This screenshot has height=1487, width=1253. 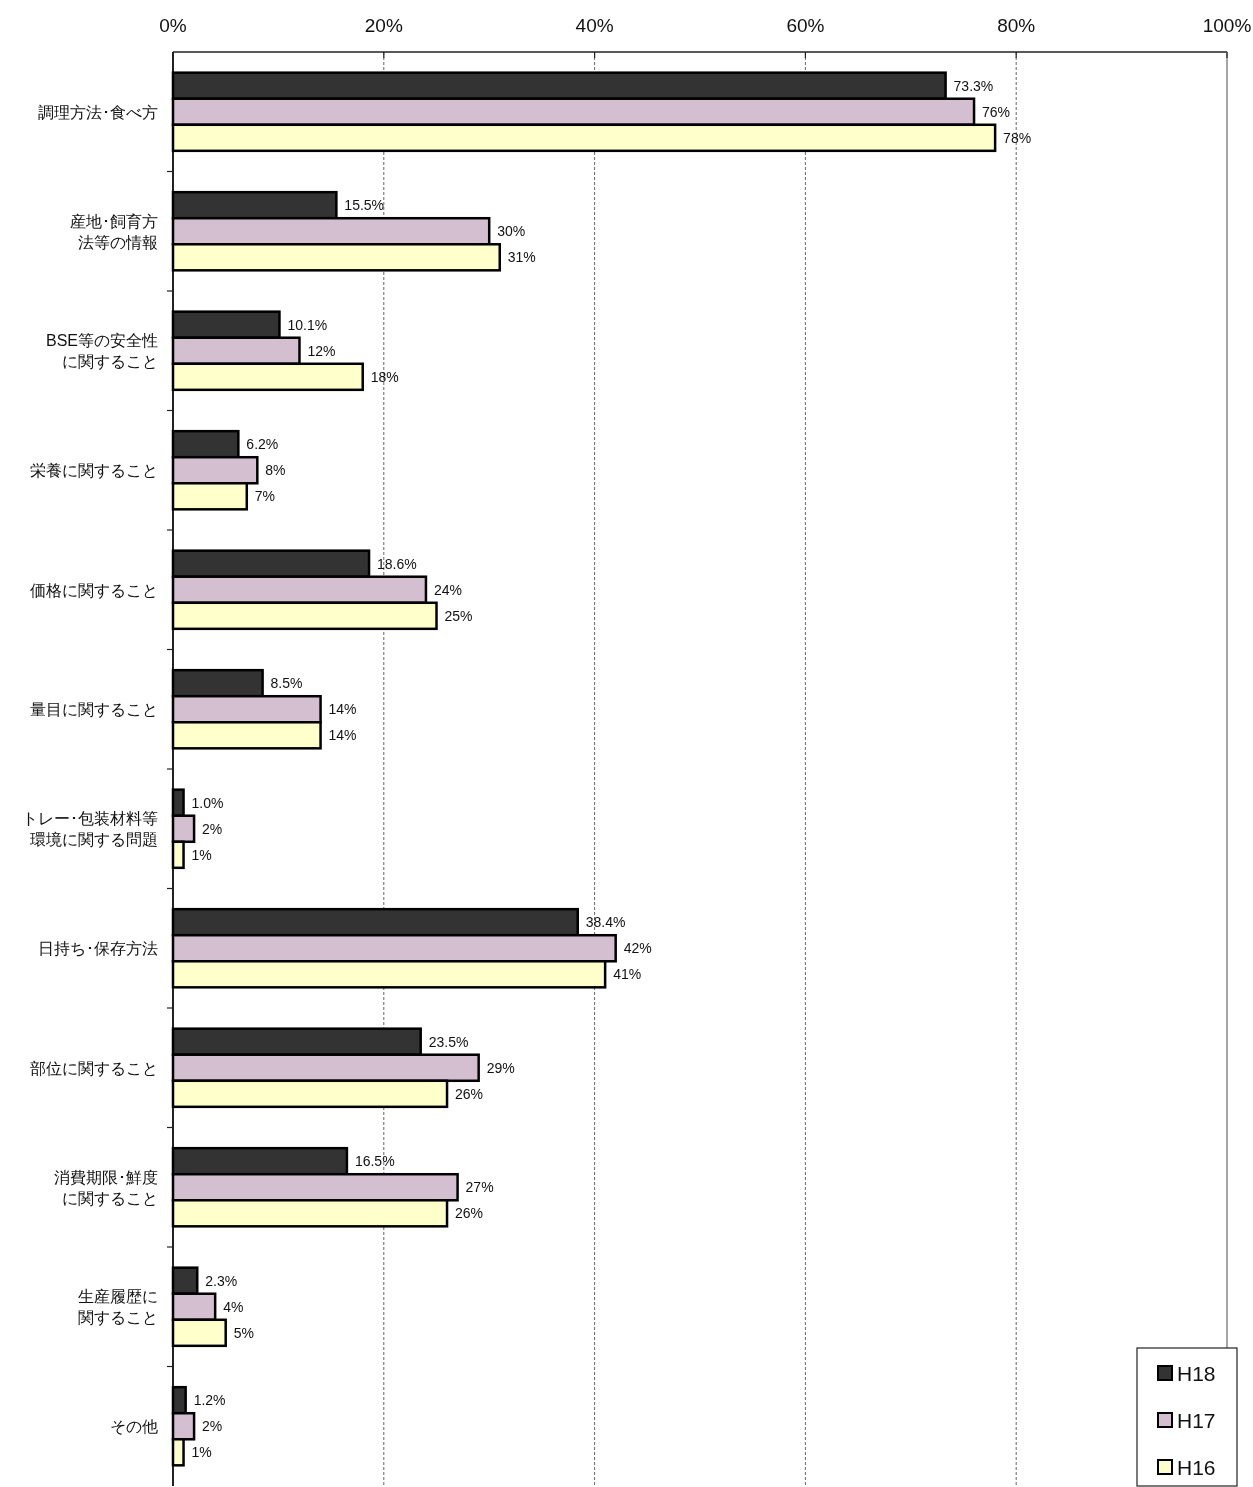 I want to click on data-label: 78%, so click(x=1017, y=137).